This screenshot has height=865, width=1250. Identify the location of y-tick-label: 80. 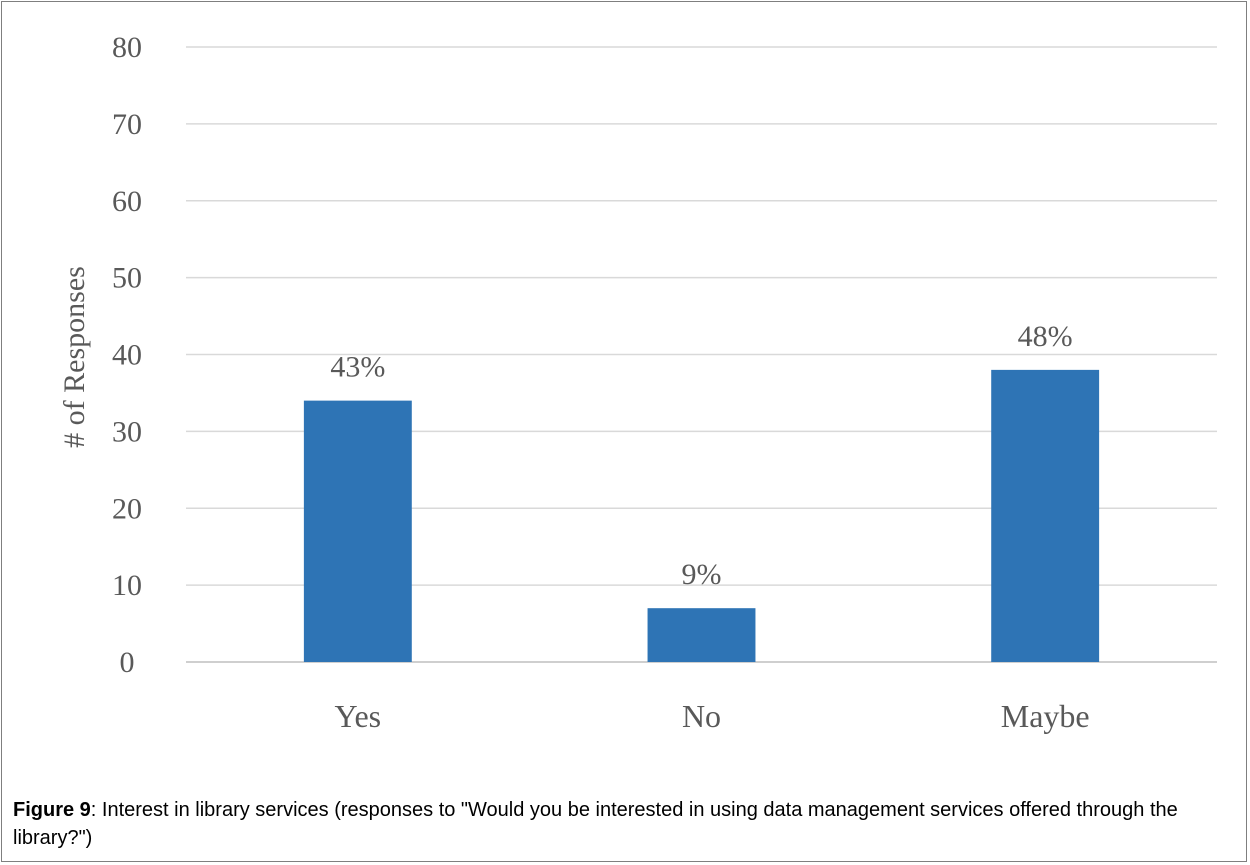
(127, 47).